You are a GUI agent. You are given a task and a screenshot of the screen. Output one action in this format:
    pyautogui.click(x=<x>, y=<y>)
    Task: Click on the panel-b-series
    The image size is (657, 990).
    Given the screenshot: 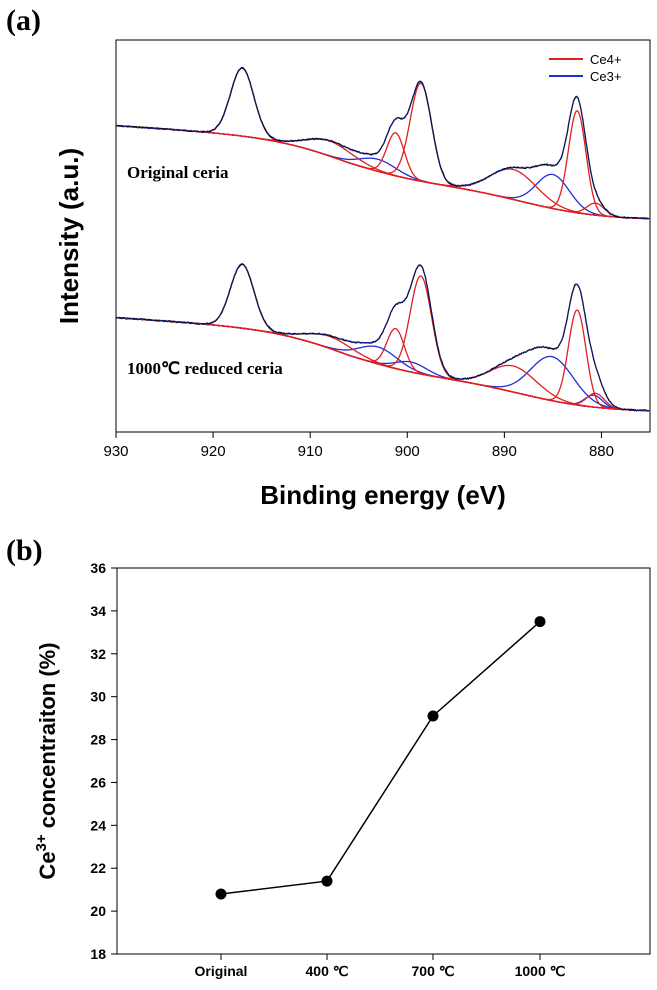 What is the action you would take?
    pyautogui.click(x=380, y=758)
    